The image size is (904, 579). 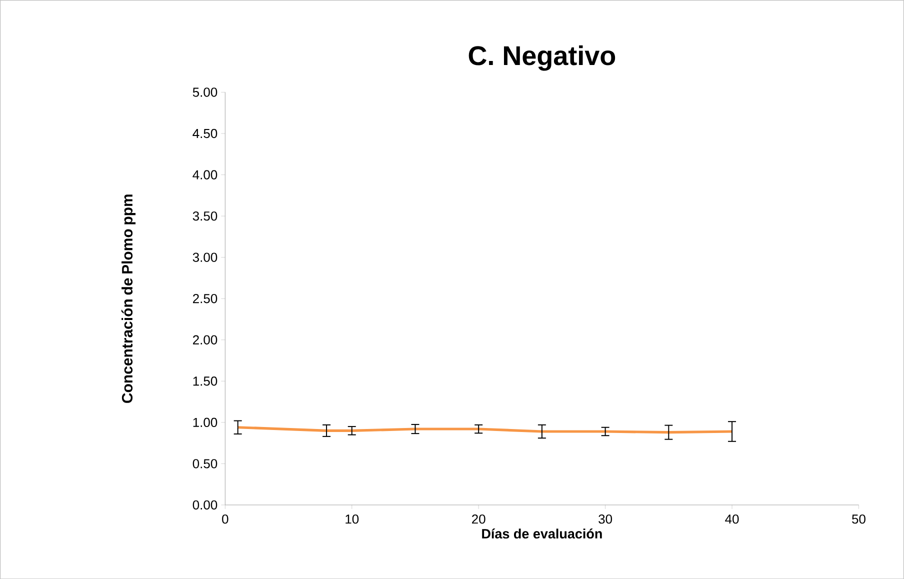 I want to click on x-axis-title: Días de evaluación, so click(x=542, y=533).